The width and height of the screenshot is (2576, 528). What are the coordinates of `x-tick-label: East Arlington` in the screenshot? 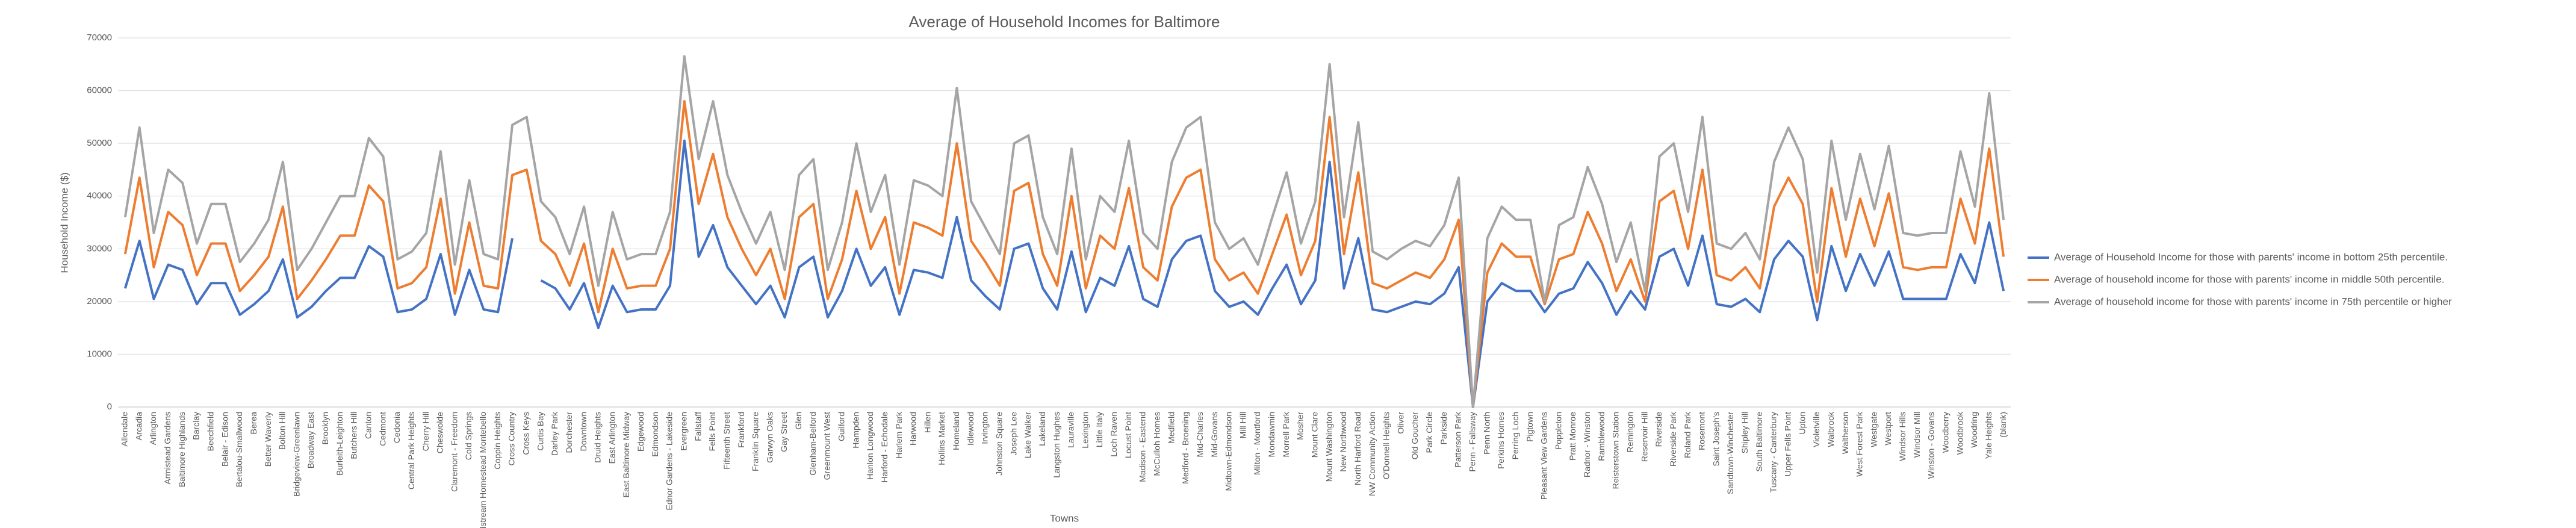 It's located at (611, 438).